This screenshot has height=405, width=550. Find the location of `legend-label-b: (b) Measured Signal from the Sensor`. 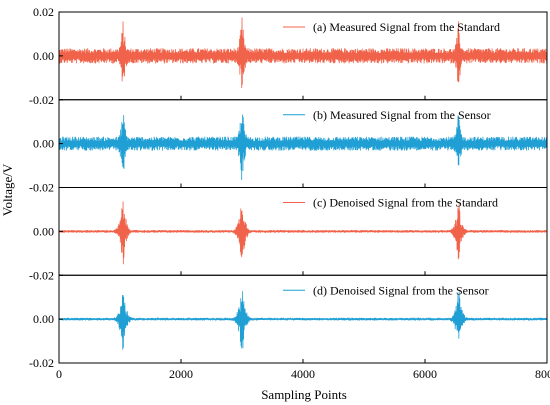

legend-label-b: (b) Measured Signal from the Sensor is located at coordinates (402, 115).